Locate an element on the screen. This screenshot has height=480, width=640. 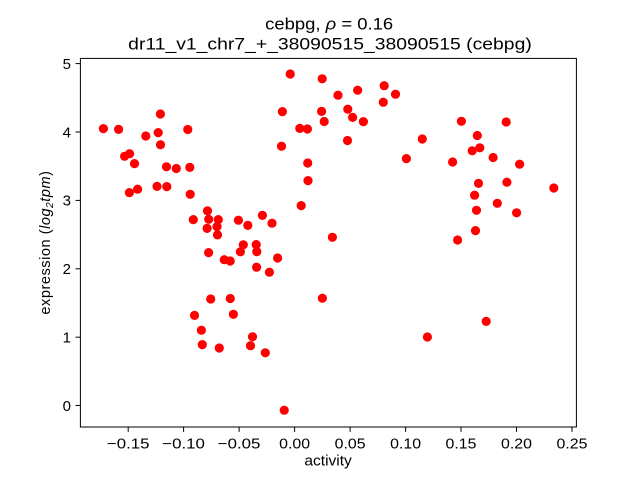
svg-text: 2 is located at coordinates (67, 269).